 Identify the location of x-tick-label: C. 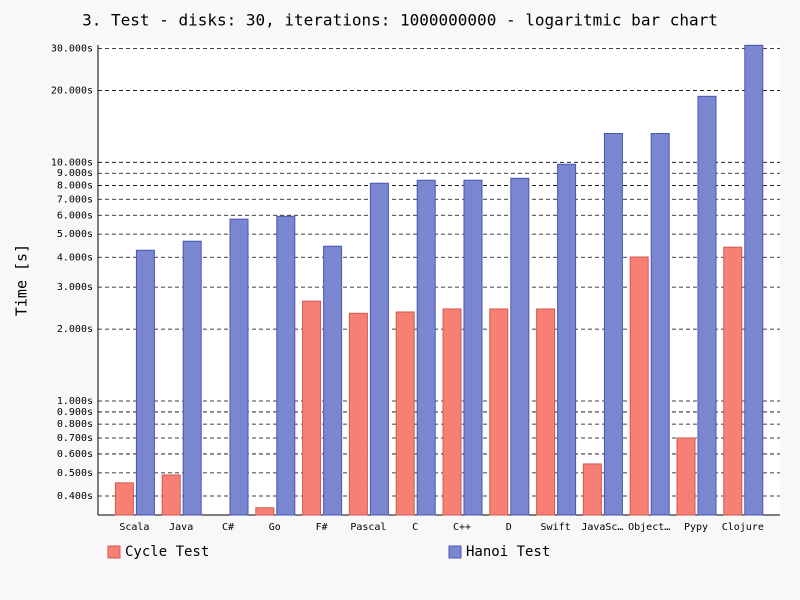
(415, 527).